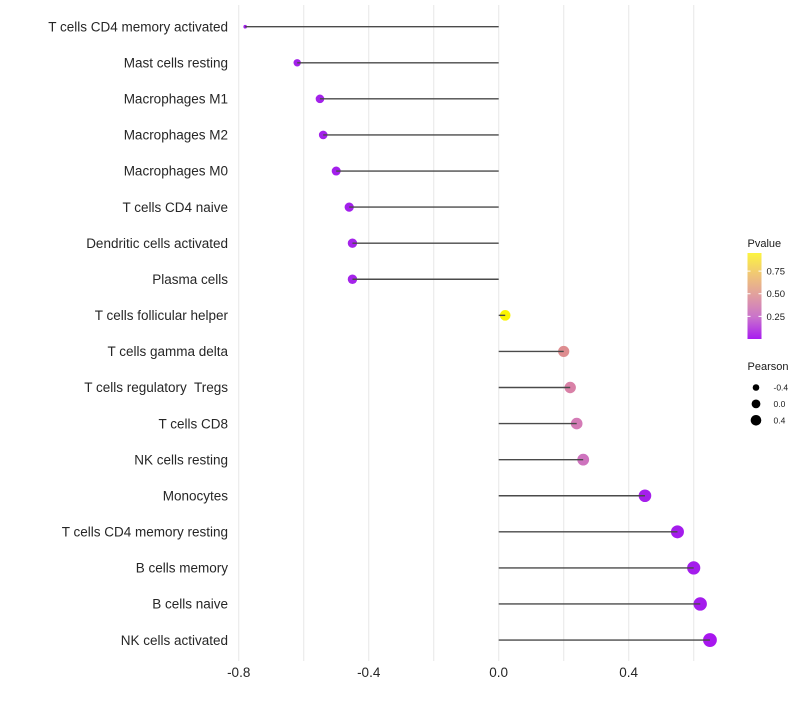 The width and height of the screenshot is (800, 705). What do you see at coordinates (145, 532) in the screenshot?
I see `y-axis-label: T cells CD4 memory resting` at bounding box center [145, 532].